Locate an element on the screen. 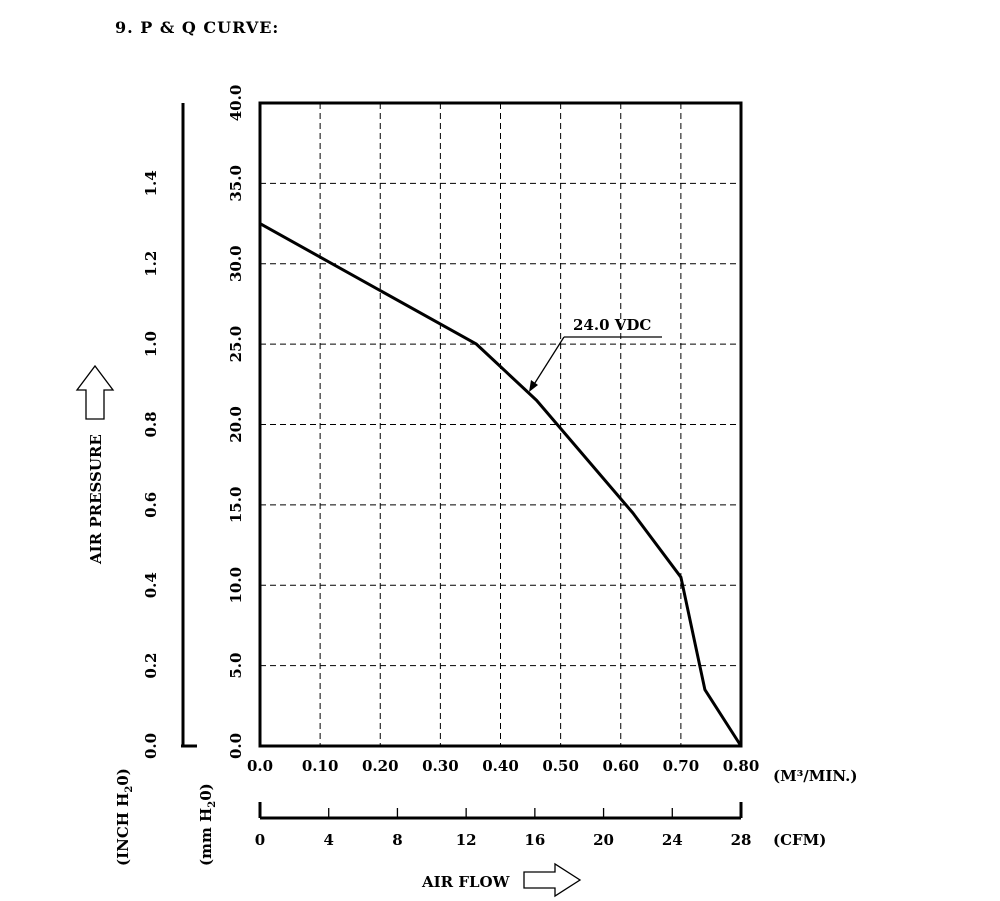 The width and height of the screenshot is (1000, 901). annotation-arrowhead is located at coordinates (533, 386).